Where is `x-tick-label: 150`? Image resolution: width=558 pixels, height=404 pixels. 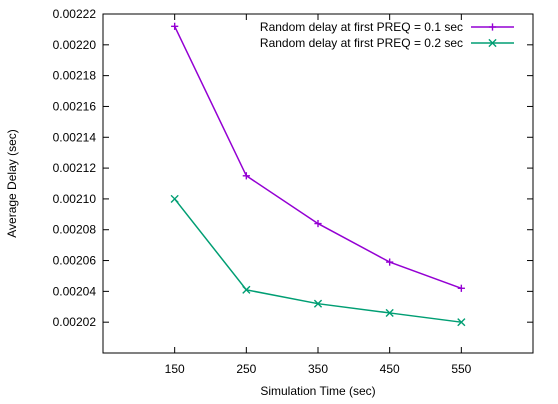
x-tick-label: 150 is located at coordinates (175, 369).